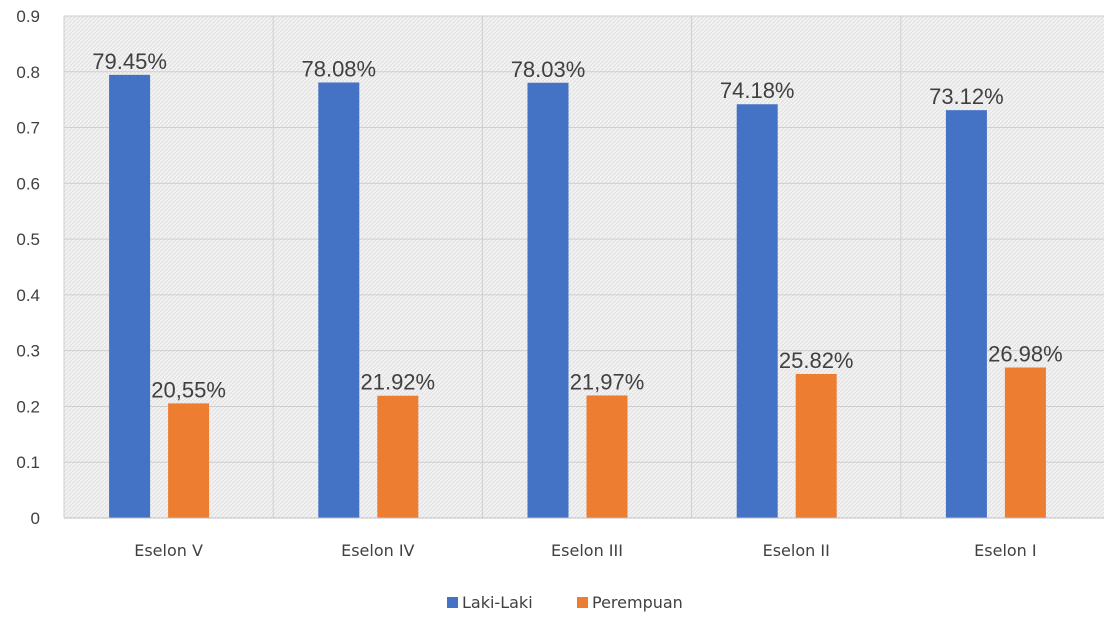 Image resolution: width=1104 pixels, height=620 pixels. I want to click on data-label: 21.92%, so click(397, 382).